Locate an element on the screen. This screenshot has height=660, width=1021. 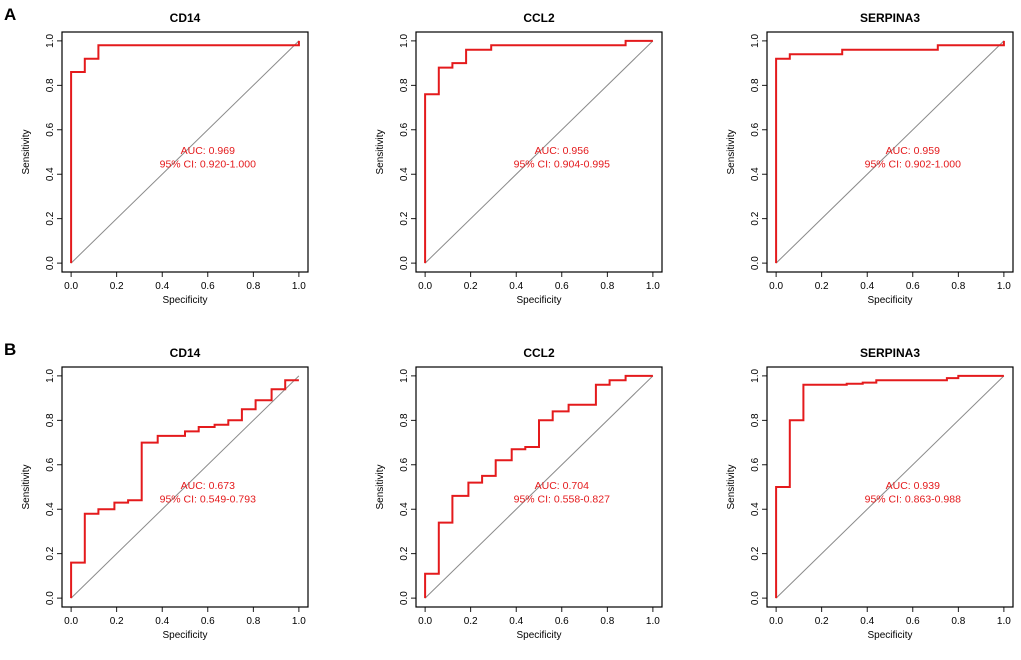
auc-label: AUC: 0.959 is located at coordinates (913, 151).